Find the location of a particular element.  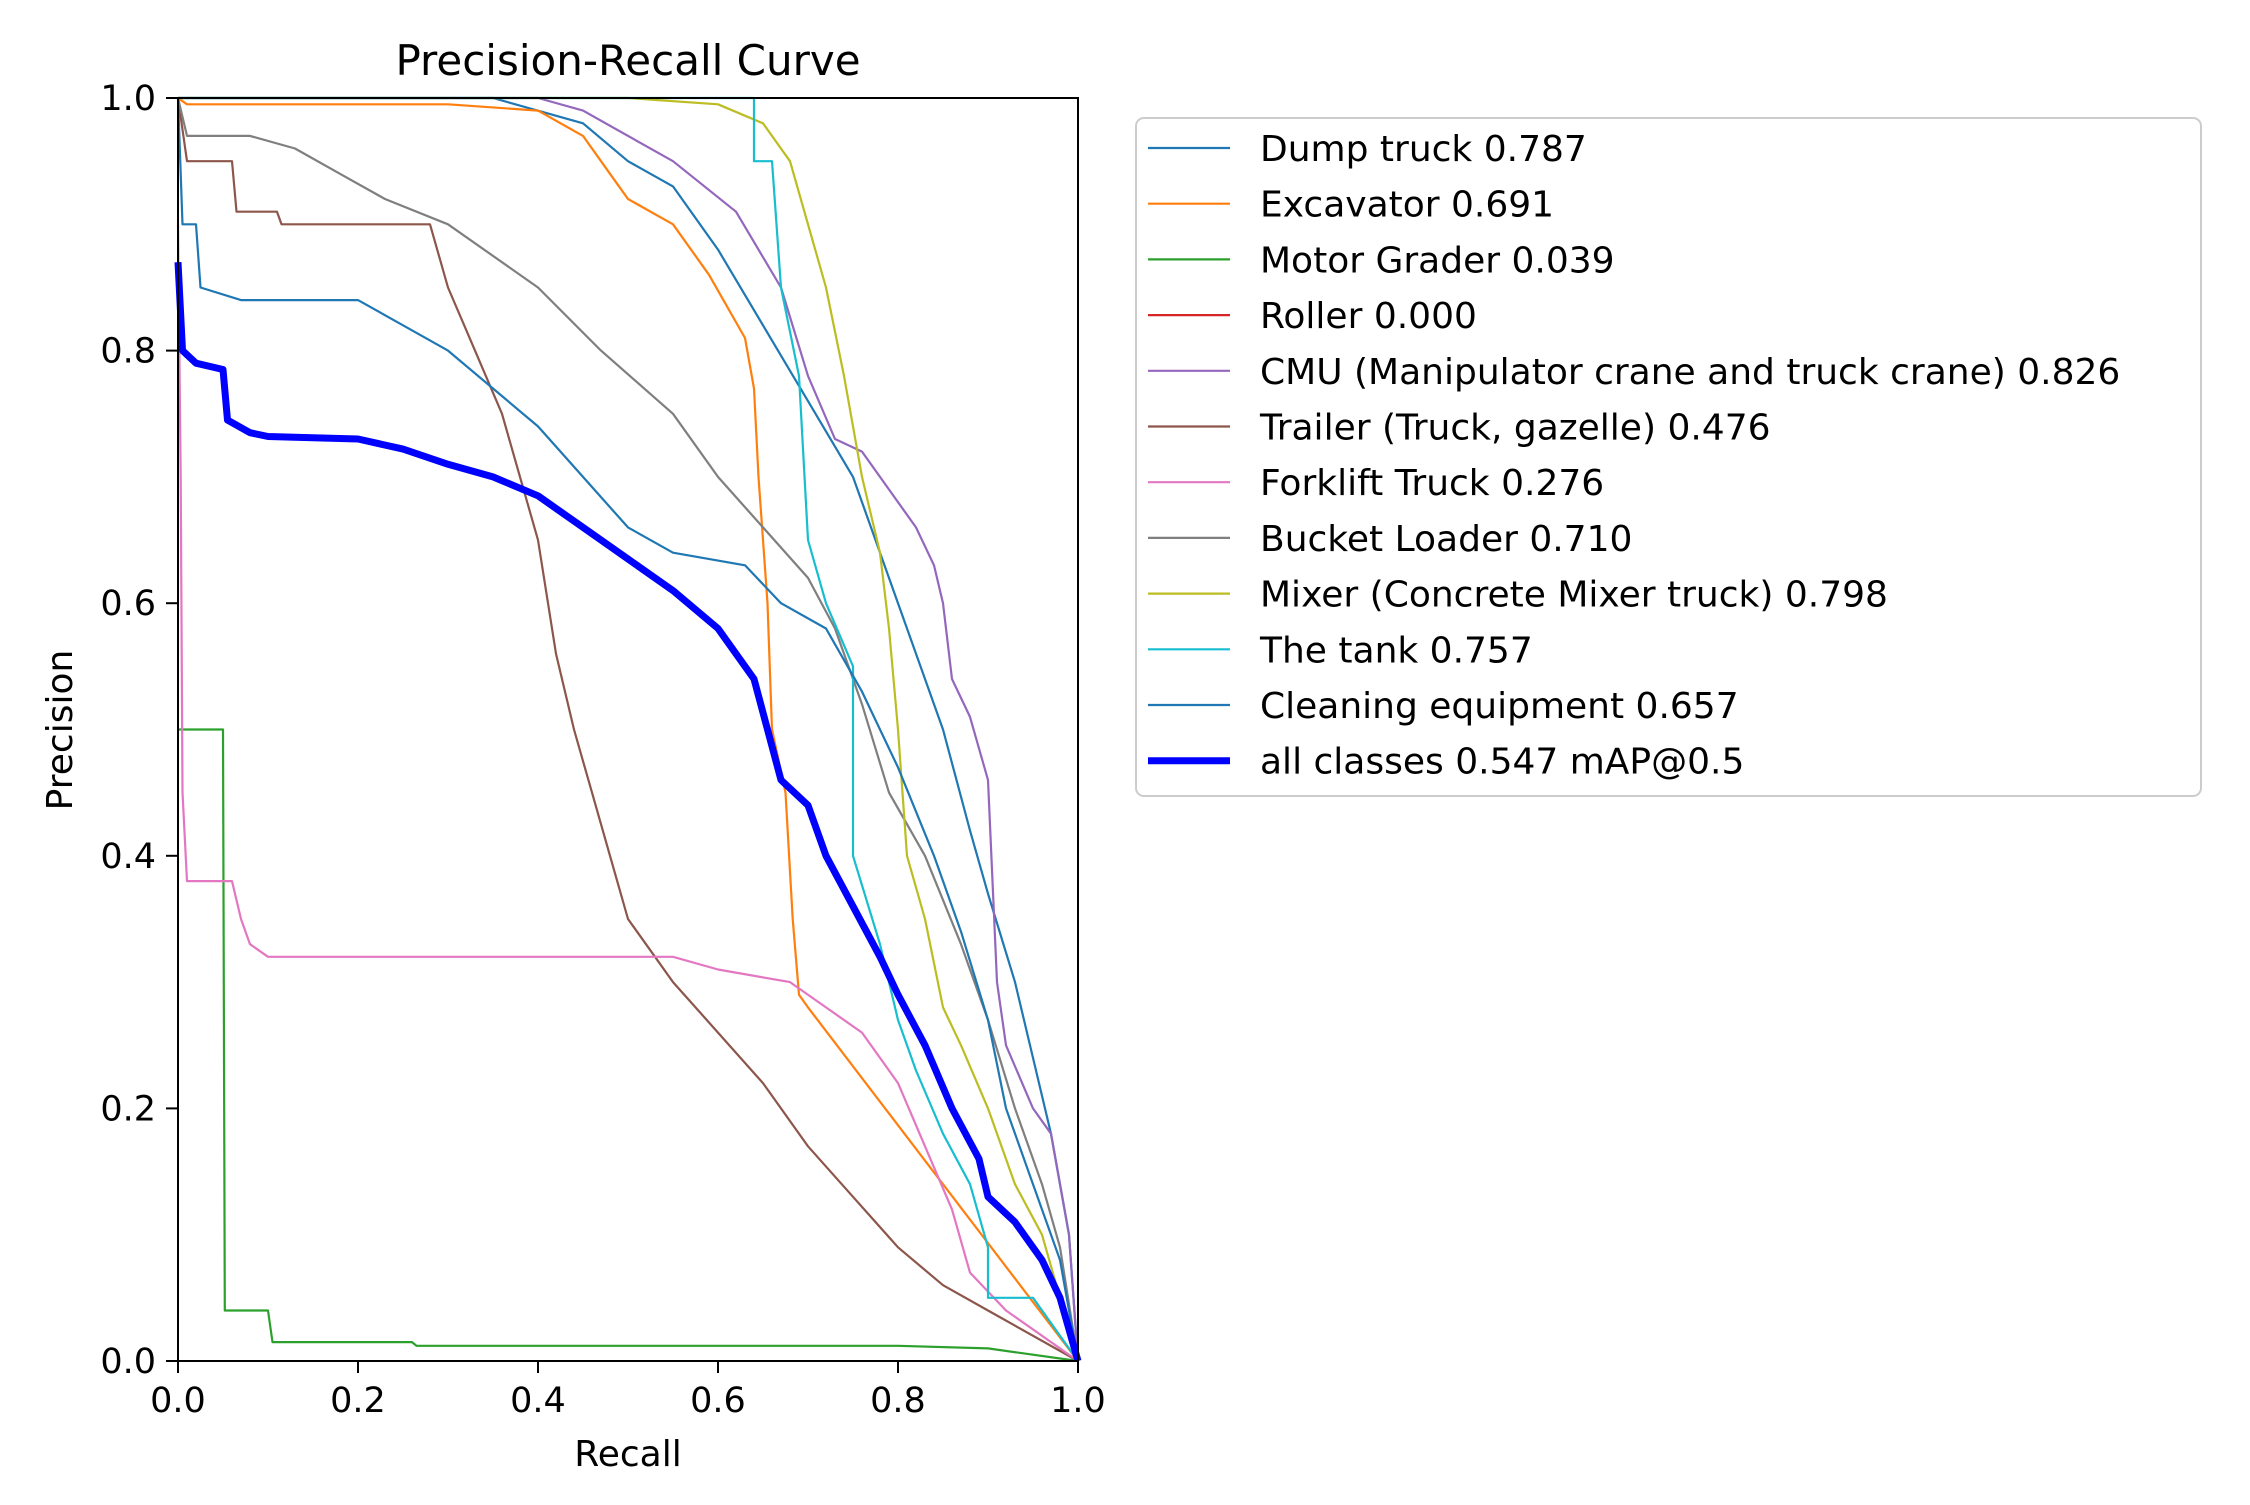

y-axis-label: Precision is located at coordinates (60, 730).